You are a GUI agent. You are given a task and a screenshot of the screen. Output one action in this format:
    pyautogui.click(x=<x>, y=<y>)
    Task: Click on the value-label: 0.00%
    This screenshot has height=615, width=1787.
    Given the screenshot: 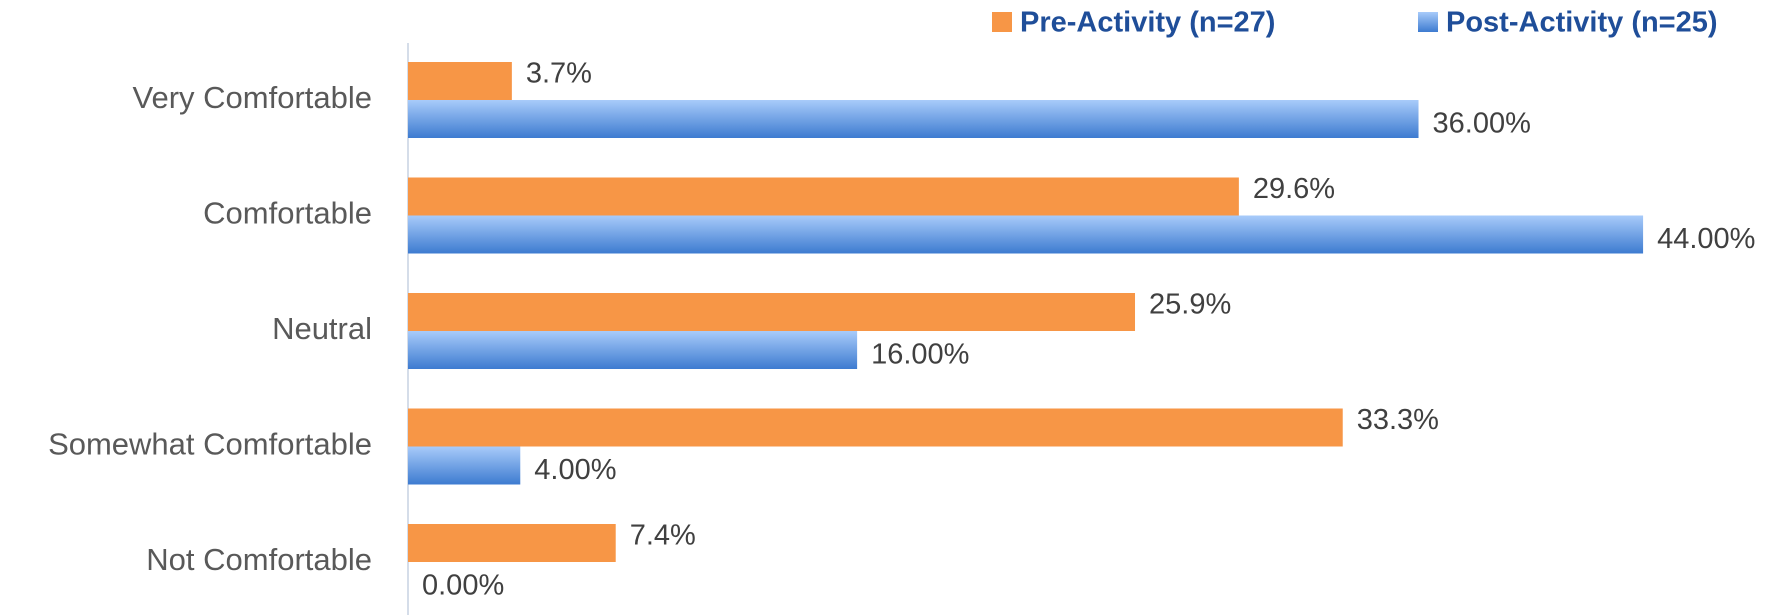 What is the action you would take?
    pyautogui.click(x=463, y=586)
    